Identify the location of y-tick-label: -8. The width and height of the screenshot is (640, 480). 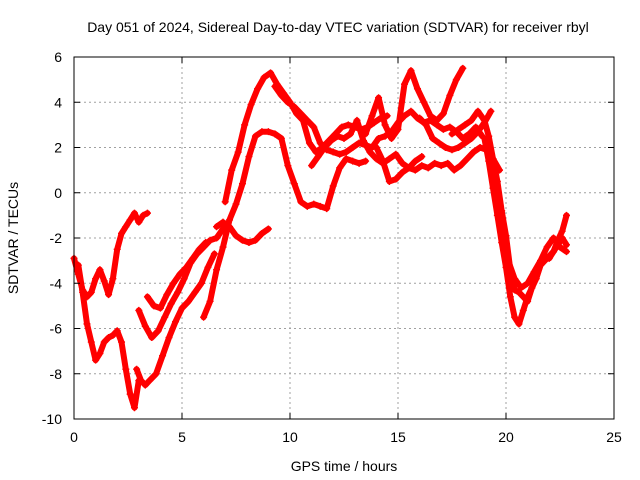
(56, 374).